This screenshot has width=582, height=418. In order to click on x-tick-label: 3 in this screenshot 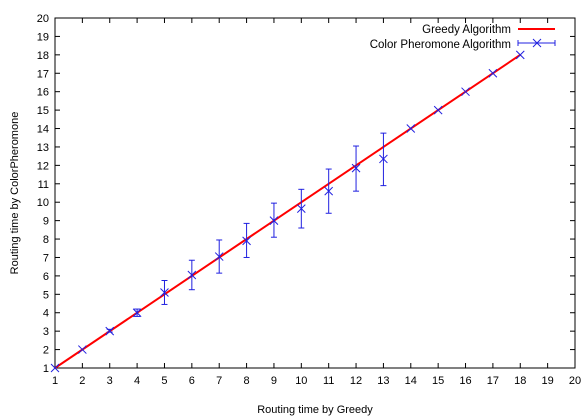, I will do `click(110, 381)`.